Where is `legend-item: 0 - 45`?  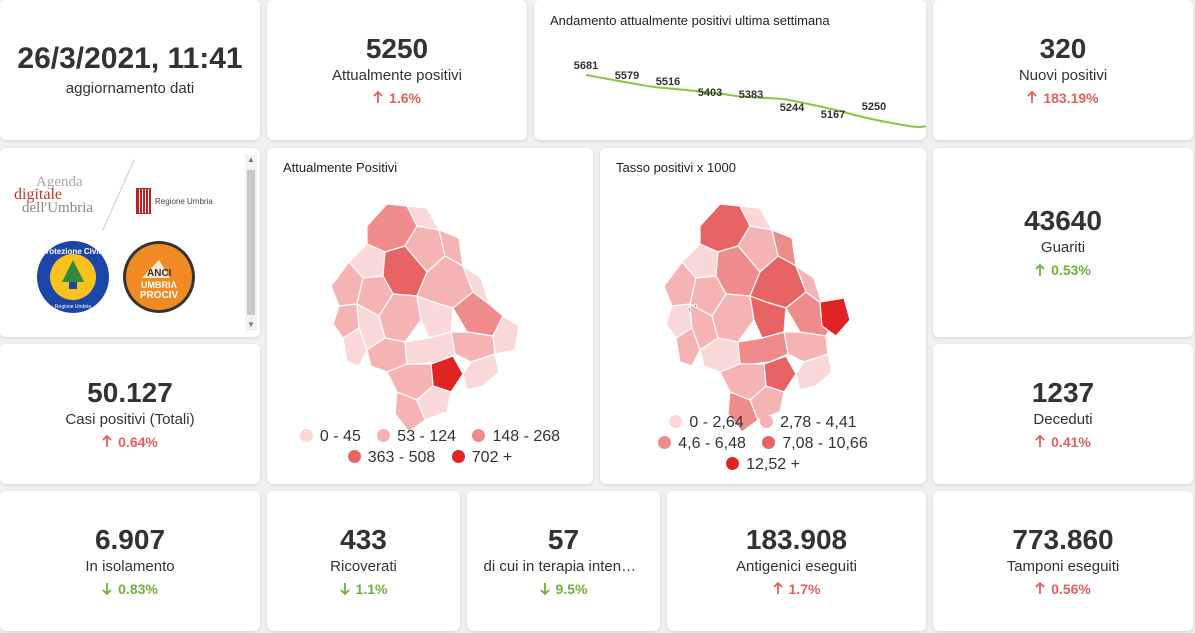
legend-item: 0 - 45 is located at coordinates (330, 436).